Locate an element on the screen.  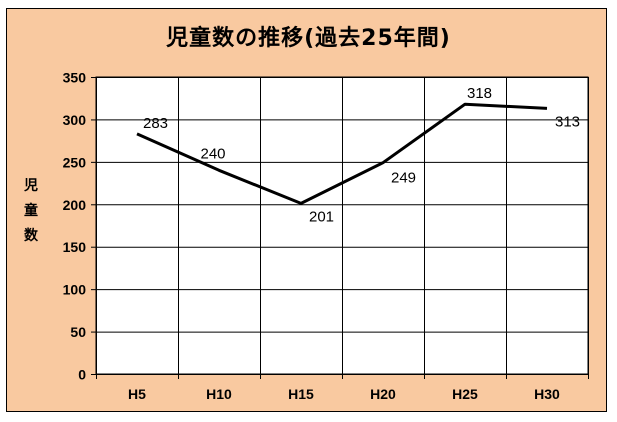
data-label: 313 is located at coordinates (567, 121).